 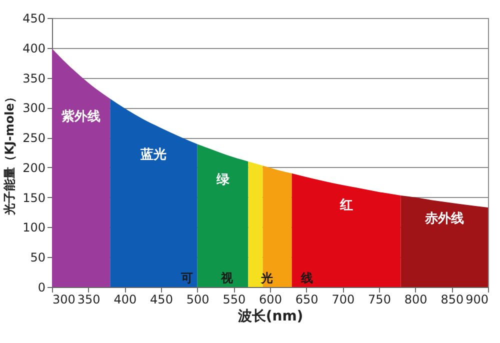 I want to click on x-axis-title: 波长(nm), so click(x=270, y=316).